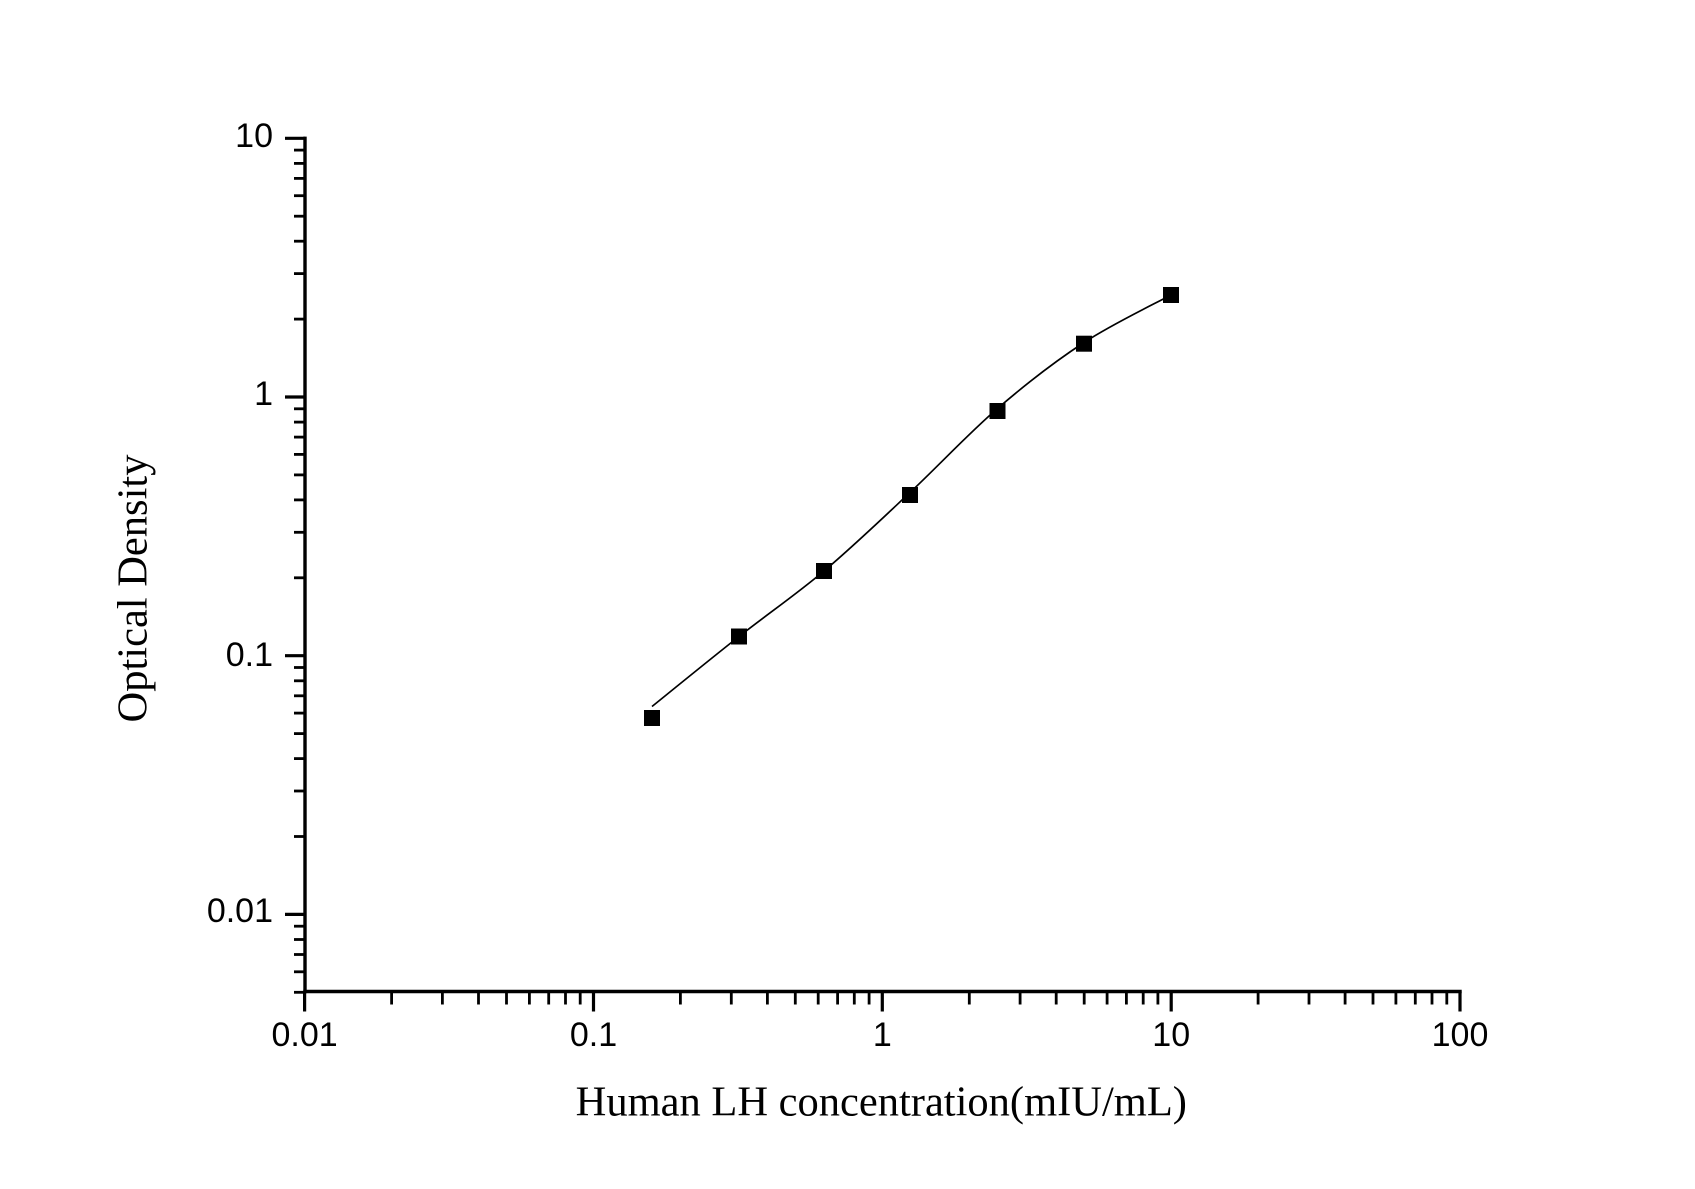  What do you see at coordinates (133, 588) in the screenshot?
I see `svg-text: Optical Density` at bounding box center [133, 588].